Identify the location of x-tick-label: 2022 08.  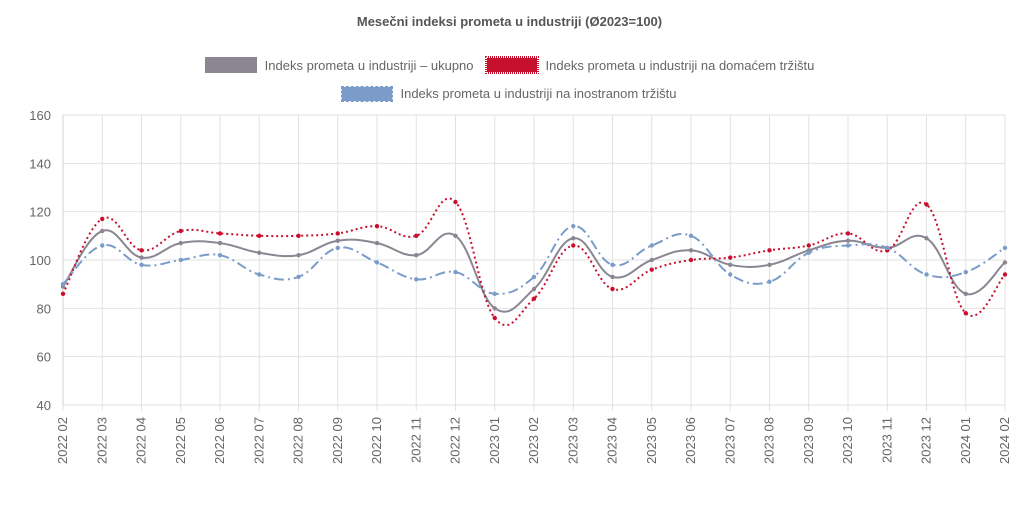
(298, 440).